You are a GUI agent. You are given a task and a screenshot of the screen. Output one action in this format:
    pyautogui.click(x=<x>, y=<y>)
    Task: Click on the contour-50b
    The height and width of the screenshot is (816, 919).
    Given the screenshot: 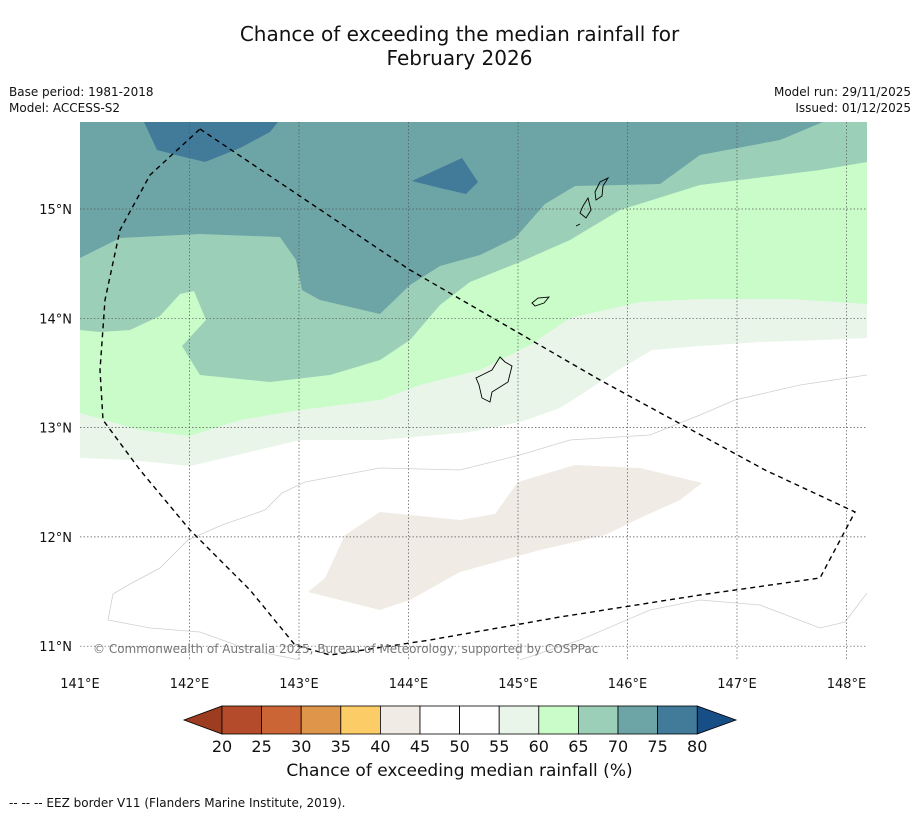 What is the action you would take?
    pyautogui.click(x=204, y=639)
    